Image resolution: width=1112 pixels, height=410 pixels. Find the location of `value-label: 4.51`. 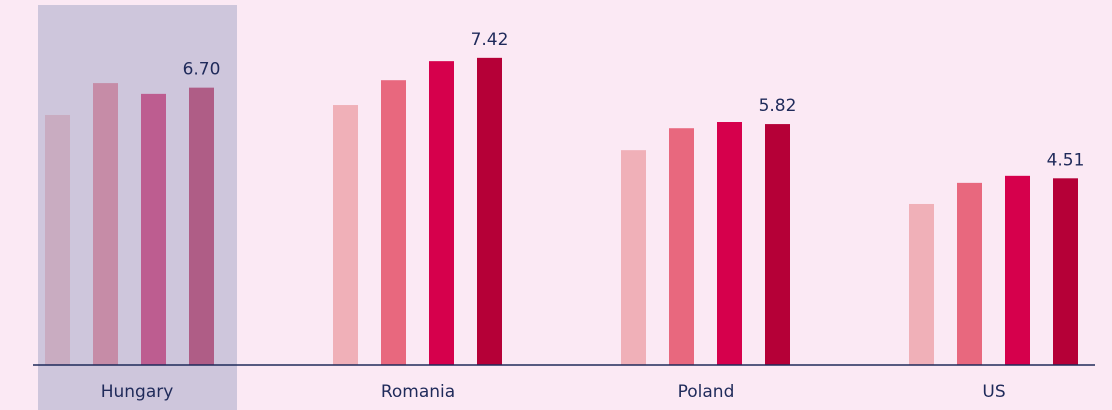

value-label: 4.51 is located at coordinates (1066, 160).